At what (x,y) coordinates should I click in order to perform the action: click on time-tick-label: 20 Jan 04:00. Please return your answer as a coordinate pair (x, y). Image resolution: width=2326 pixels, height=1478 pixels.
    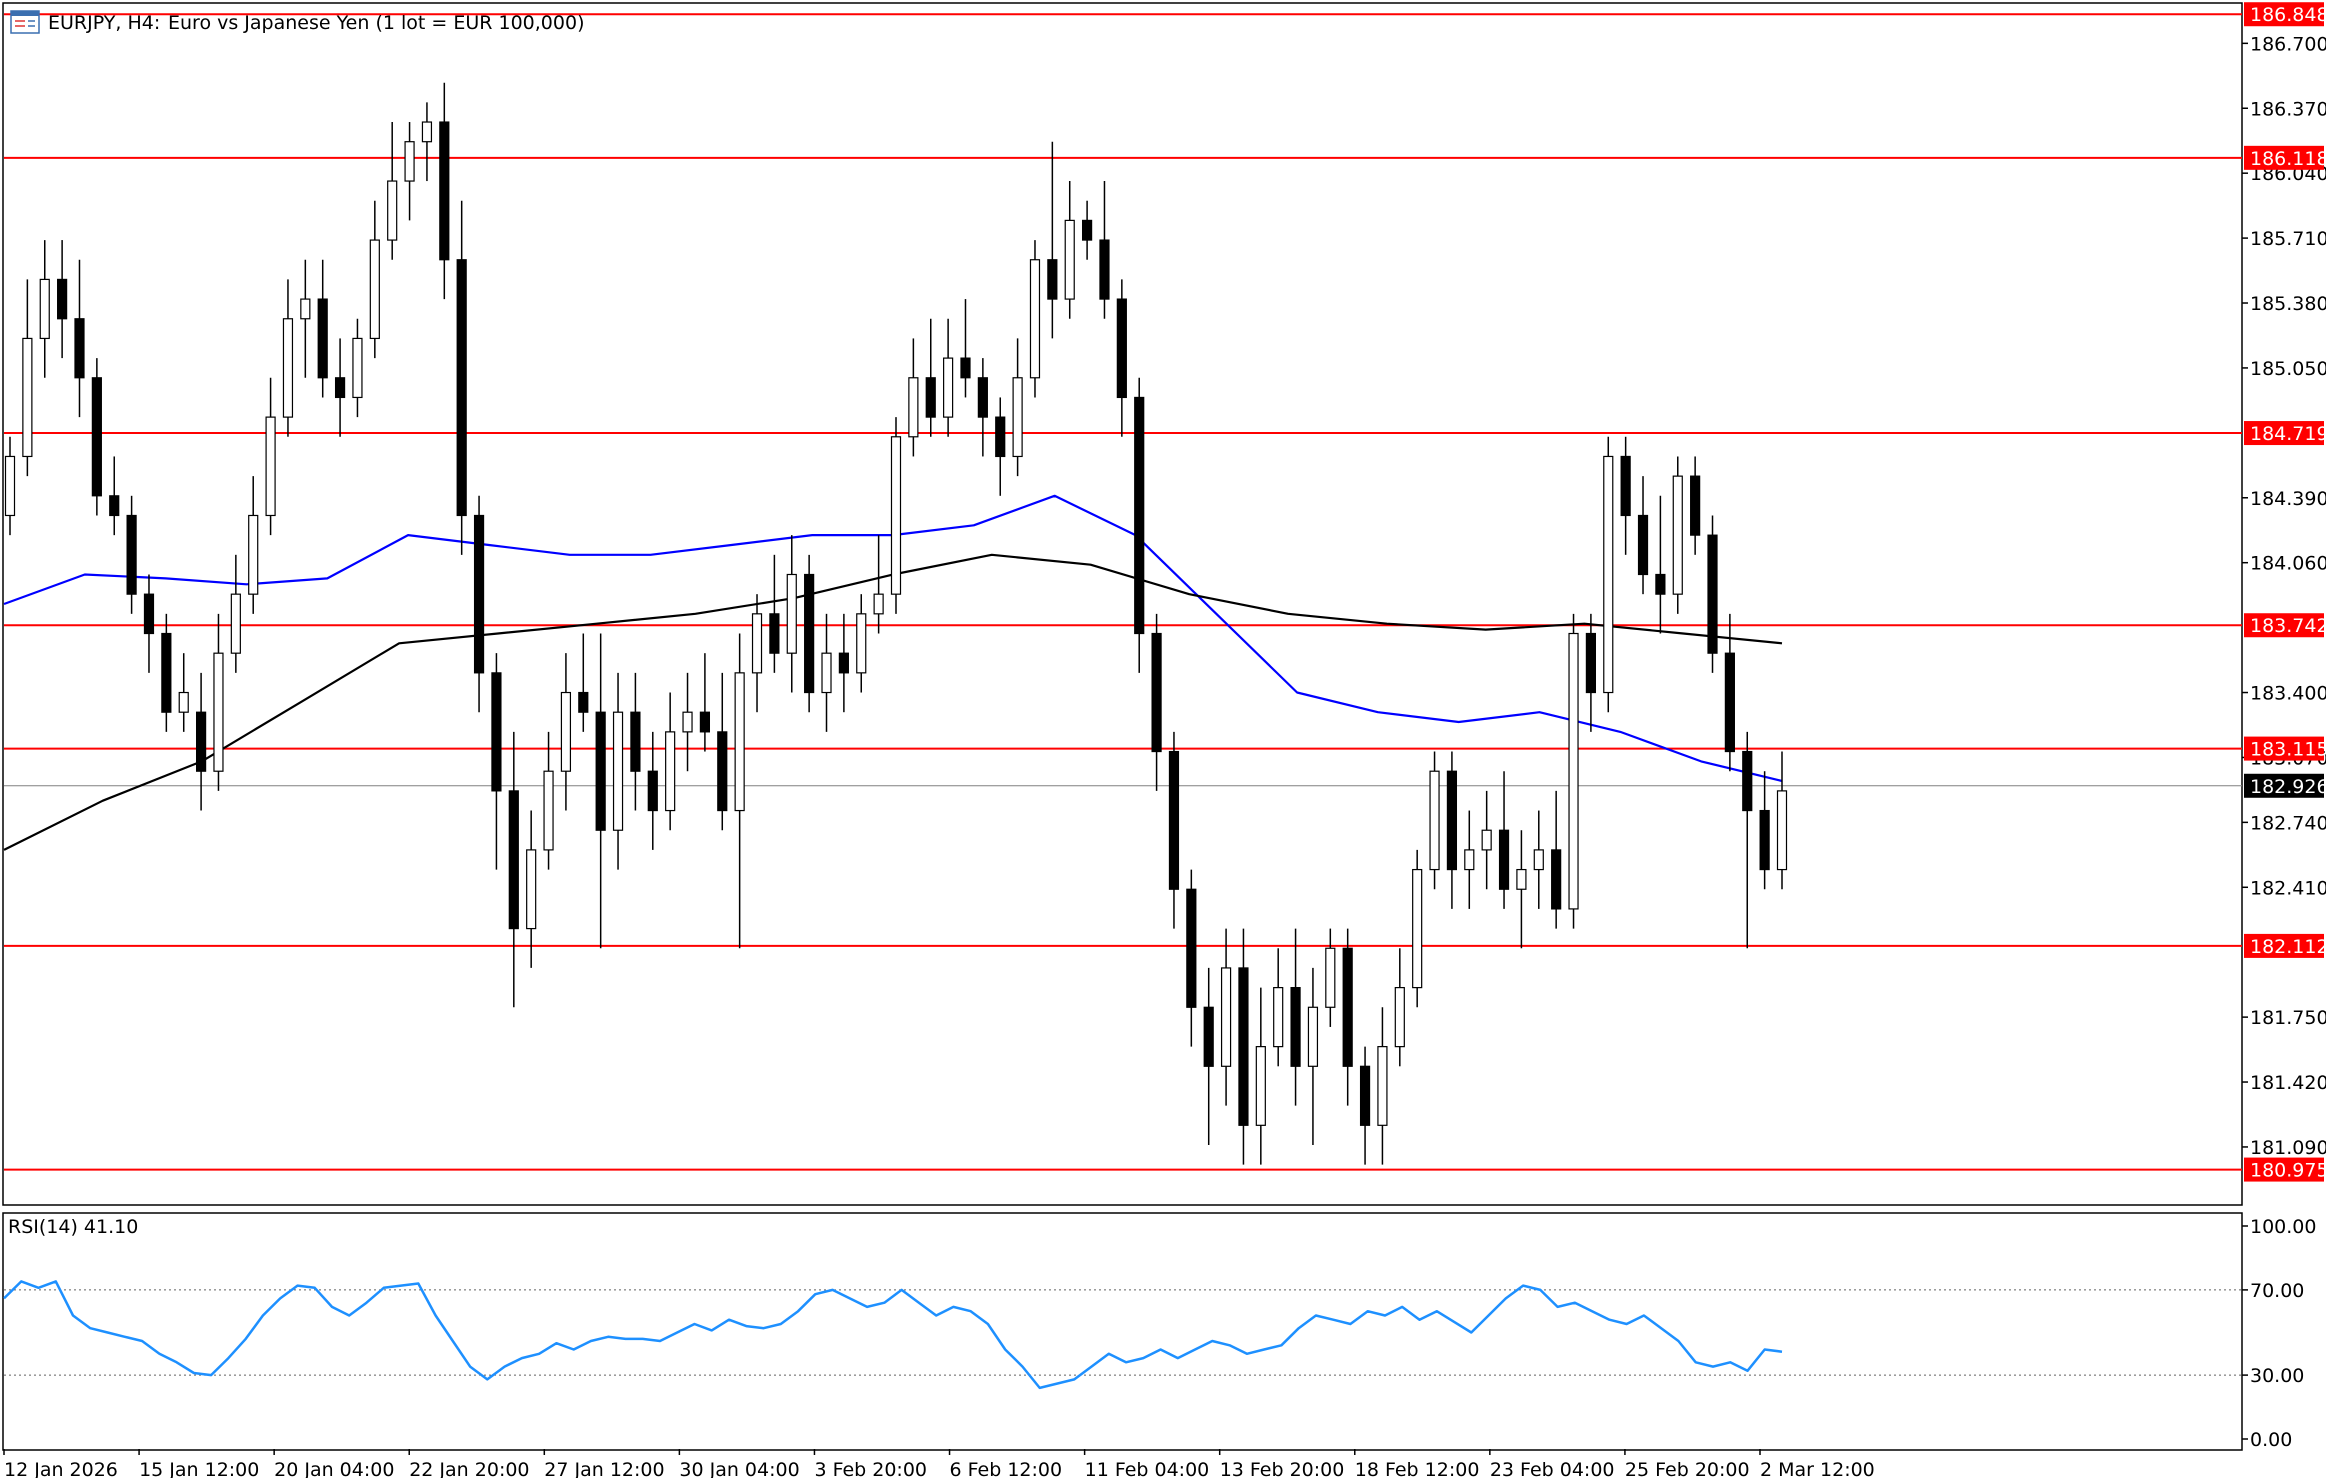
    Looking at the image, I should click on (334, 1468).